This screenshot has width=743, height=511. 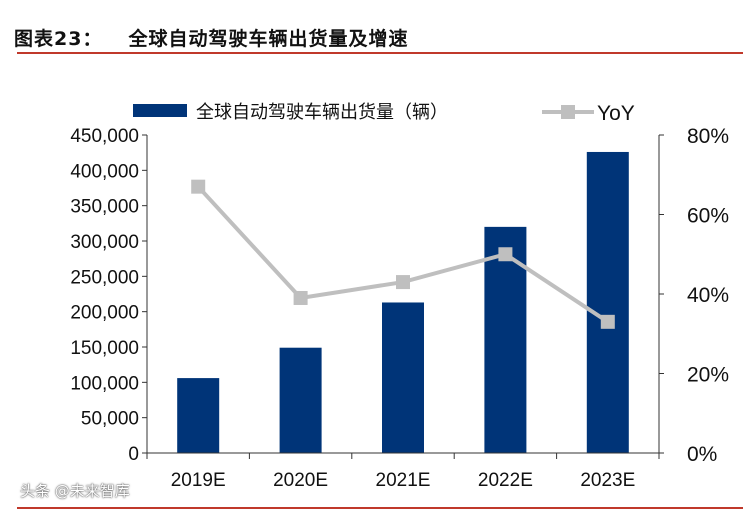 I want to click on left-tick-label: 0, so click(x=133, y=454).